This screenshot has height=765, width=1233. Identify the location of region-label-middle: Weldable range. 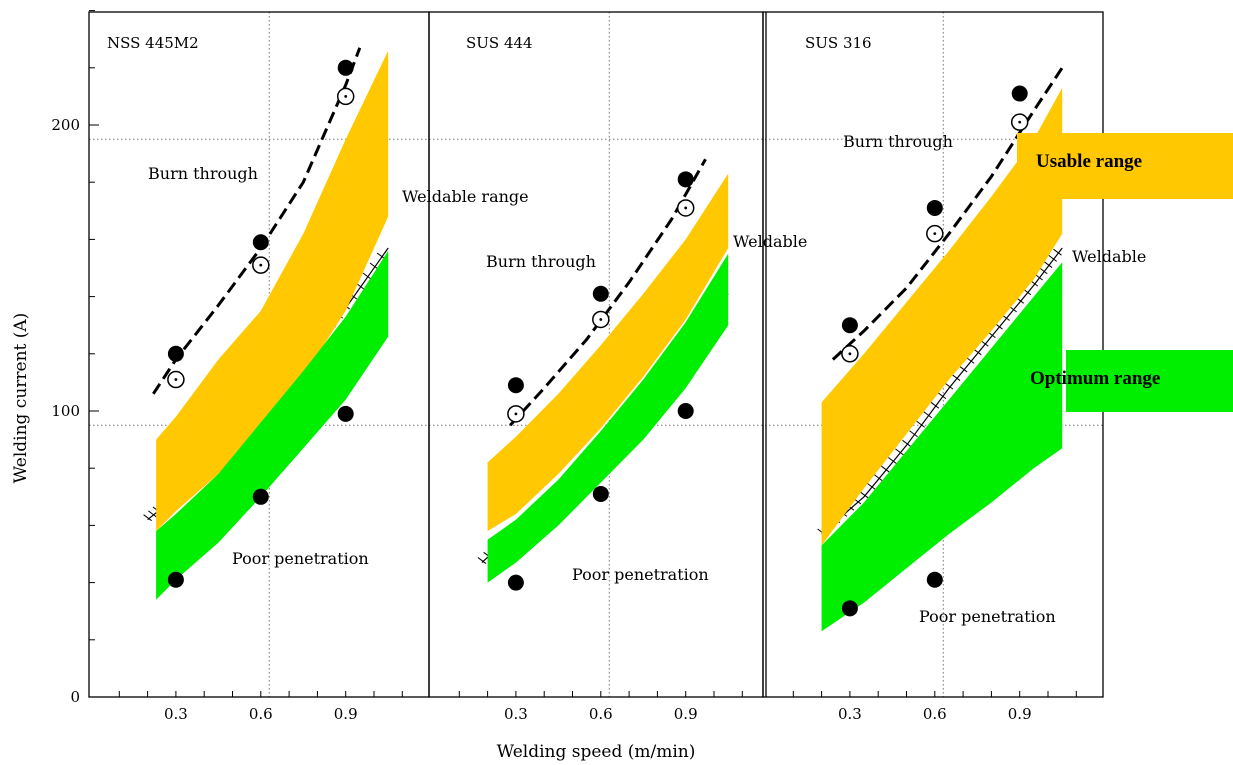
(465, 196).